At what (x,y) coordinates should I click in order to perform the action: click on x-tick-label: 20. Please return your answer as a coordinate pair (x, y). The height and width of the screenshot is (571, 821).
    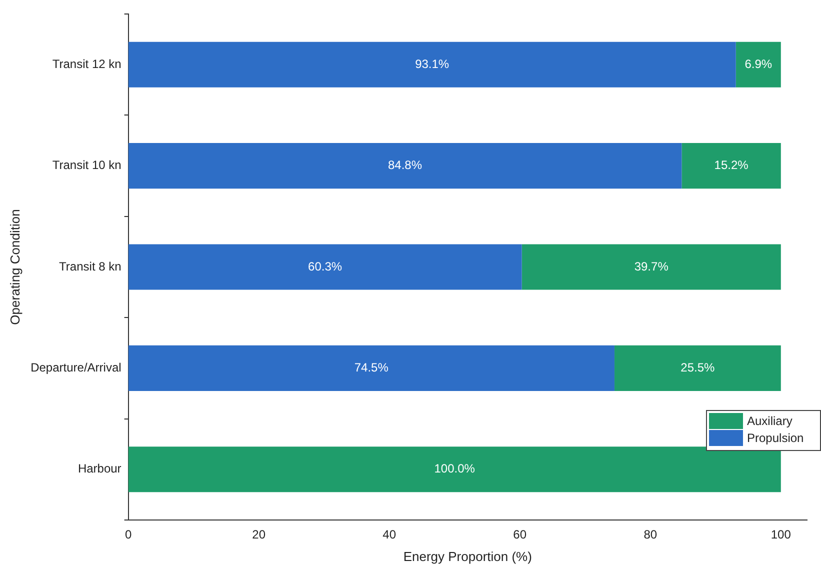
    Looking at the image, I should click on (259, 535).